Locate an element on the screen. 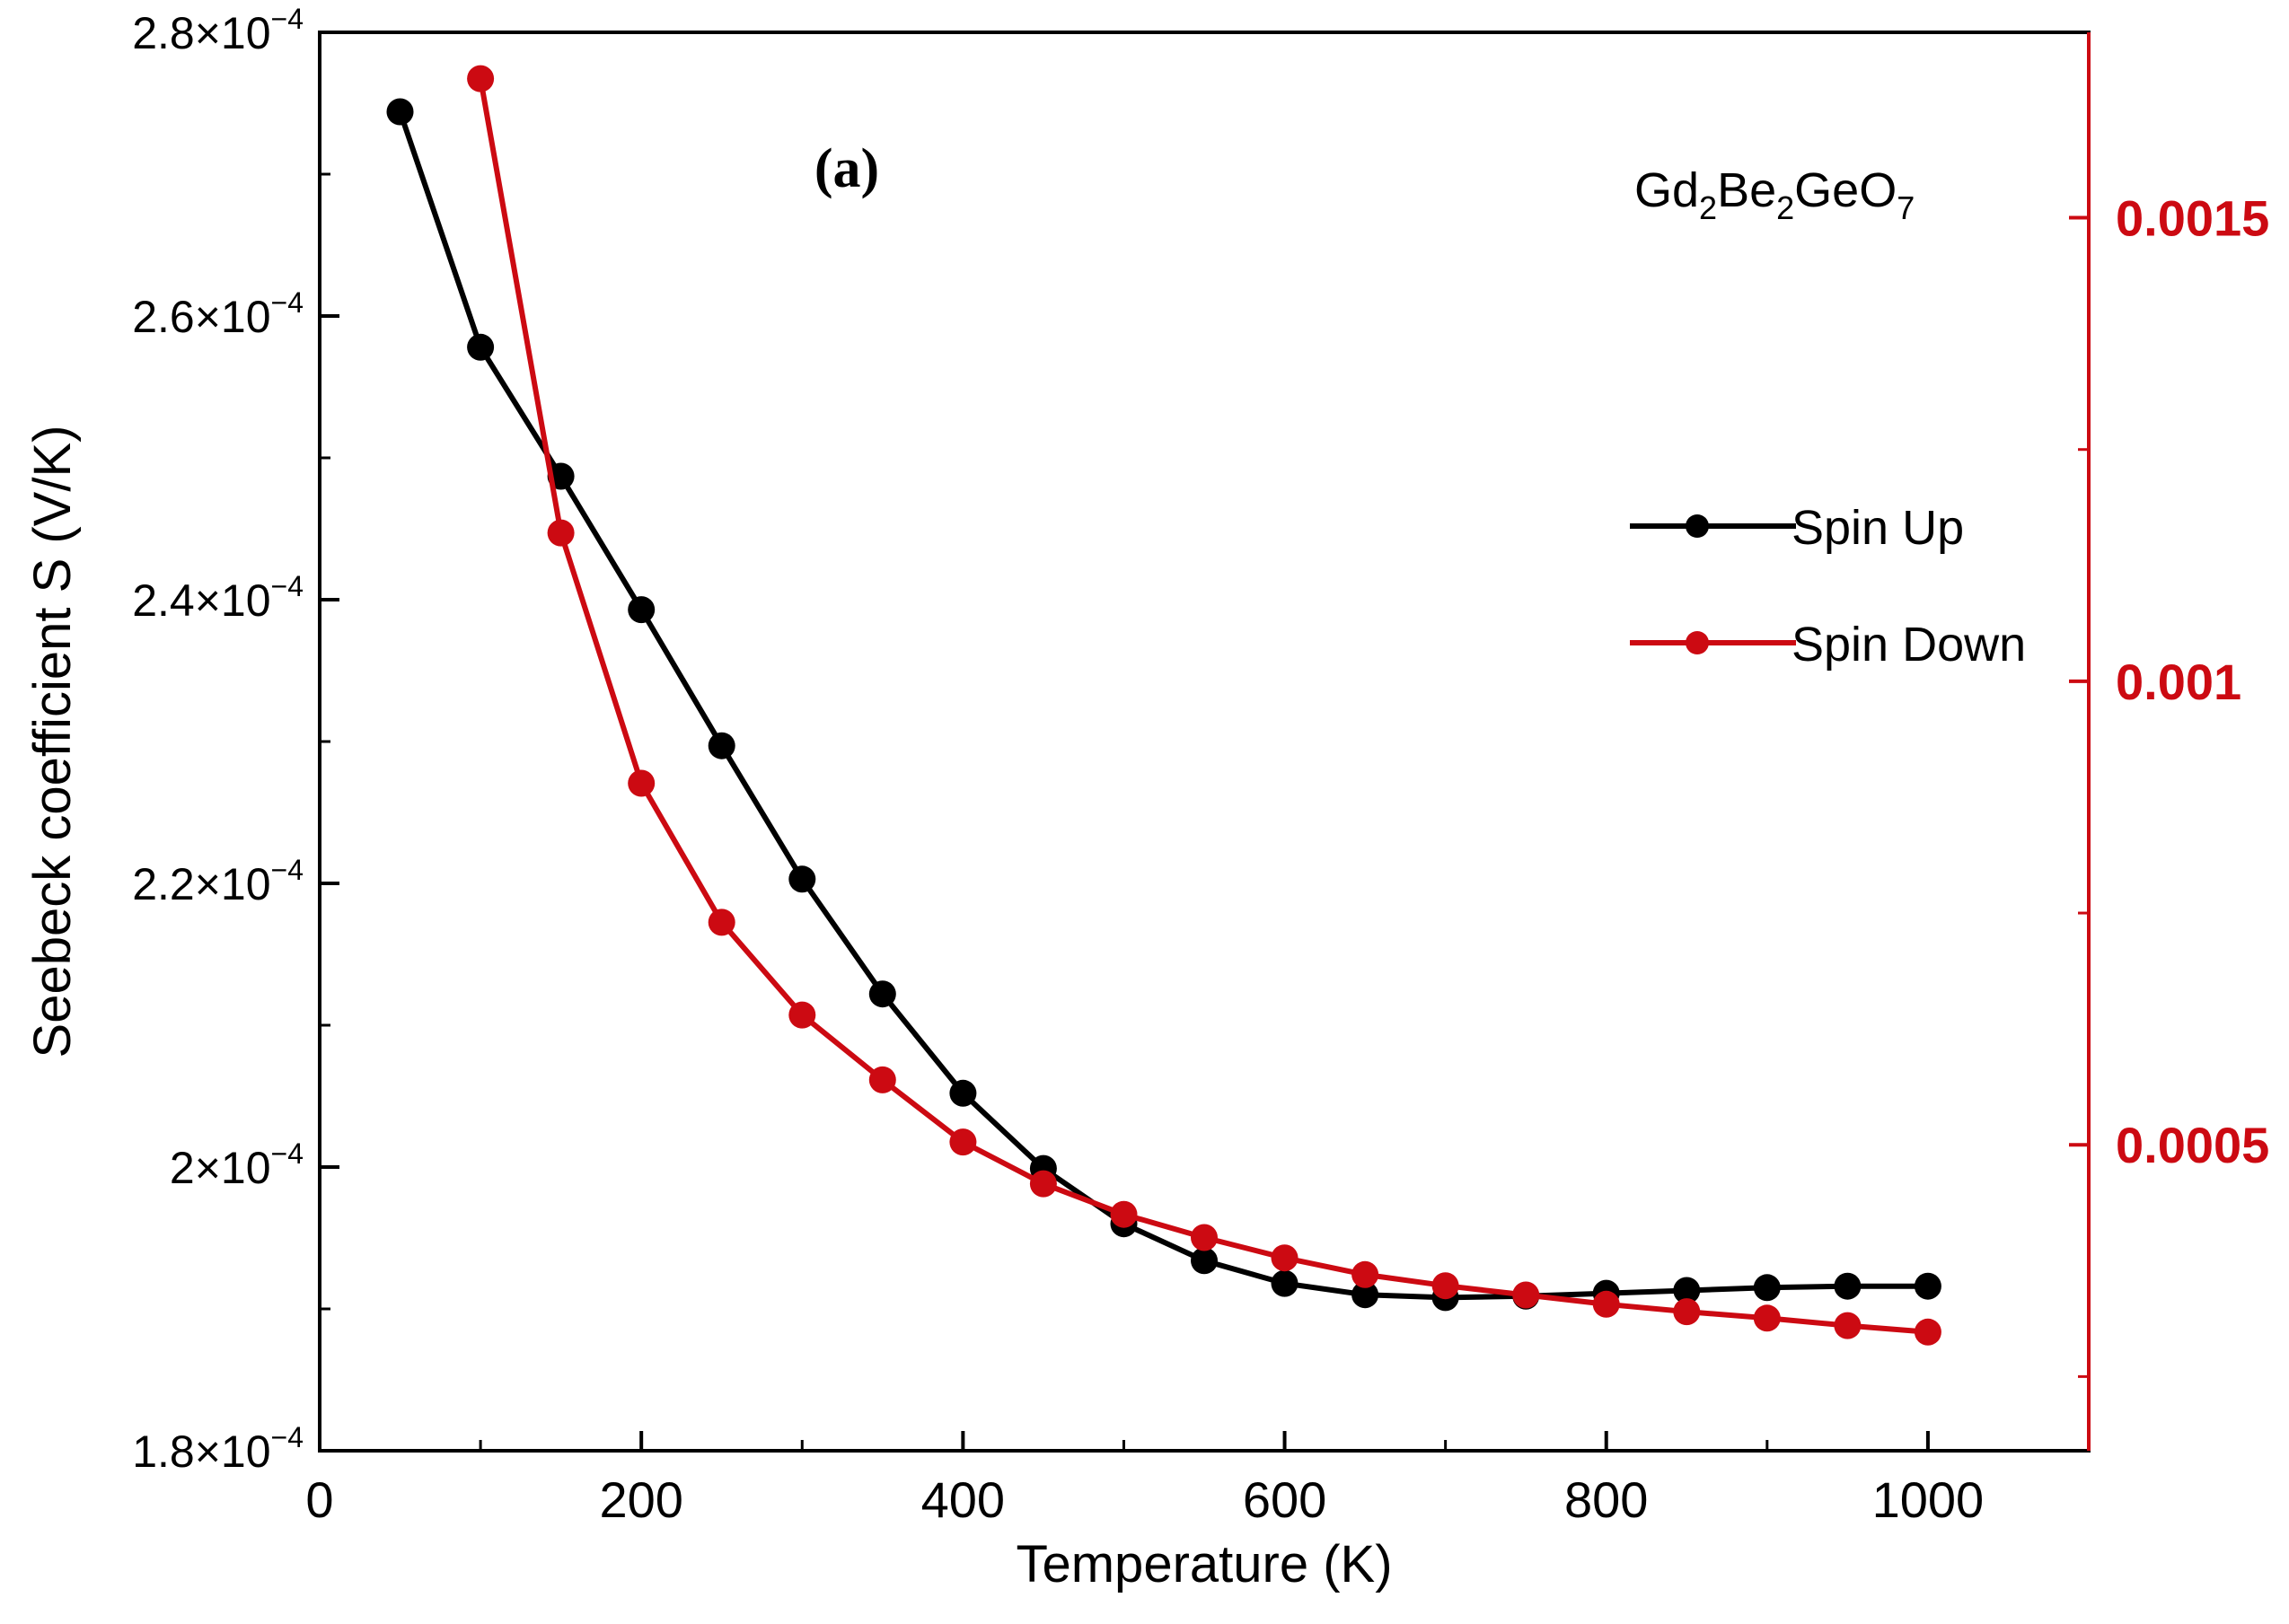 This screenshot has width=2289, height=1624. y-left-tick-label: 2×10⁻⁴ is located at coordinates (237, 1165).